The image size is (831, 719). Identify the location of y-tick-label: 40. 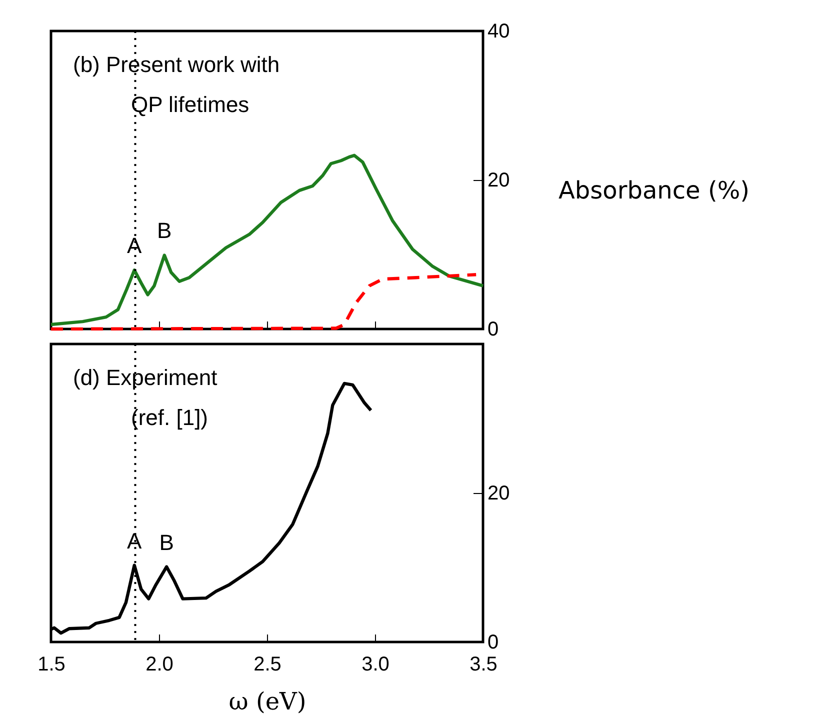
(499, 31).